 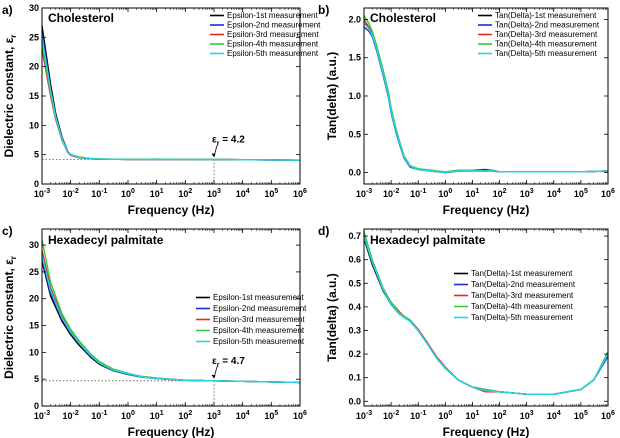 What do you see at coordinates (213, 155) in the screenshot?
I see `annotation-arrowhead` at bounding box center [213, 155].